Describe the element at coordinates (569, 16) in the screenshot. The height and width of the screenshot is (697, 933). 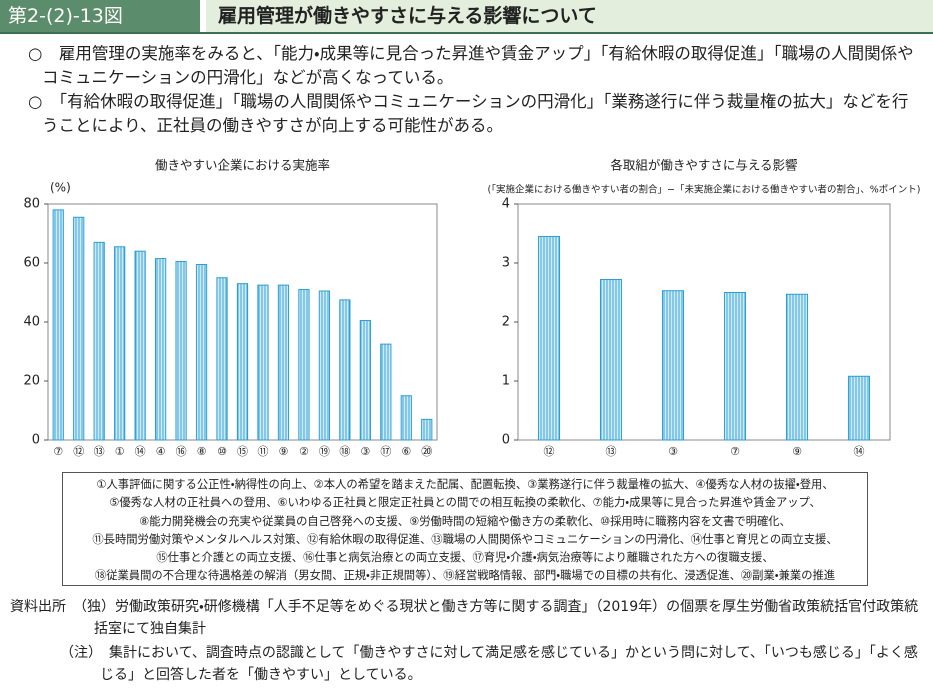
I see `figure-title: 雇用管理が働きやすさに与える影響について` at that location.